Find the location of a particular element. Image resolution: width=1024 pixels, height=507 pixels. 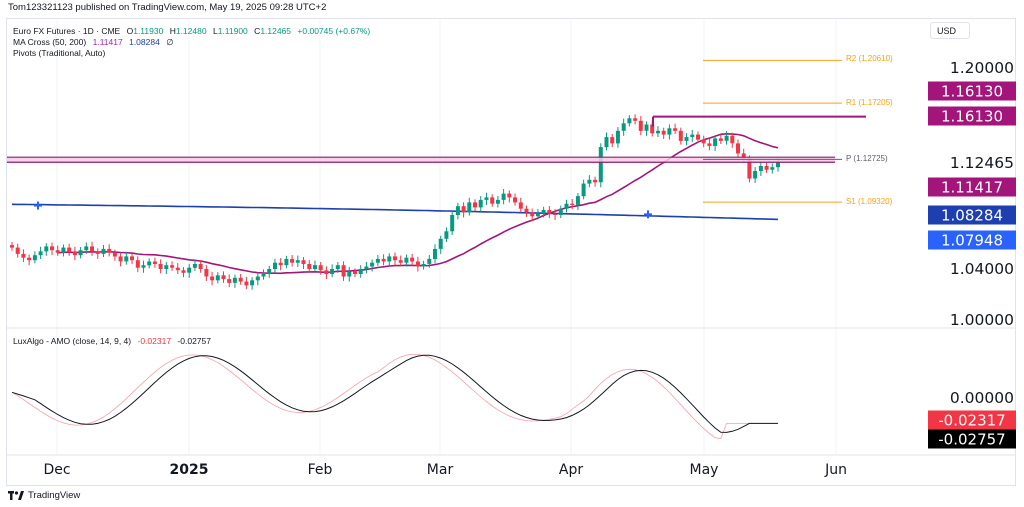

price-tick: 1.00000 is located at coordinates (981, 320).